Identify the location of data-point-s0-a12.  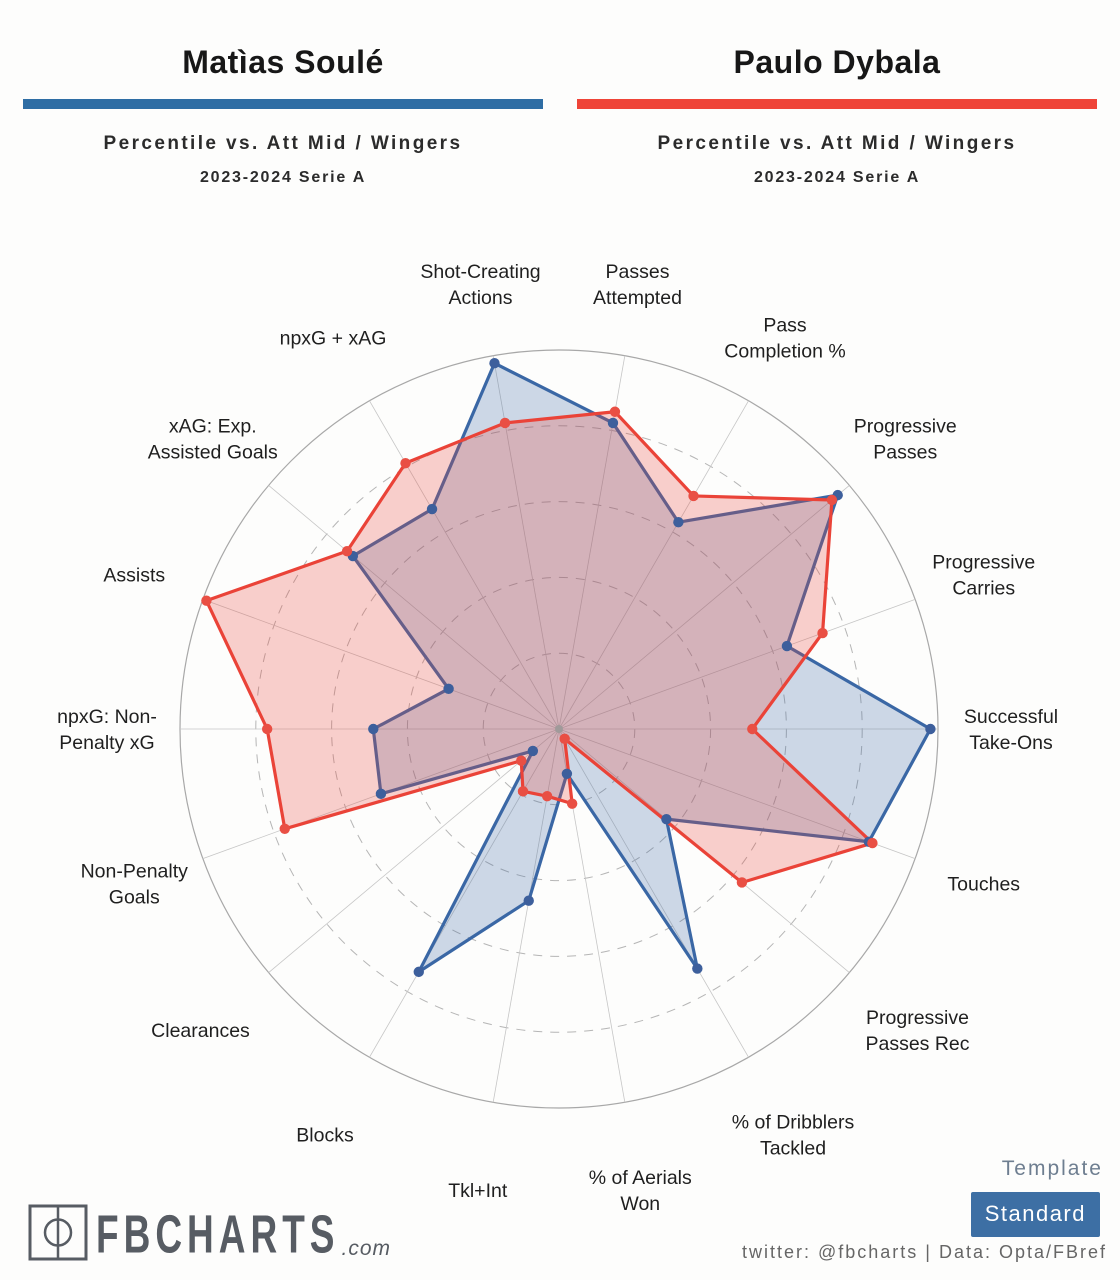
(381, 794).